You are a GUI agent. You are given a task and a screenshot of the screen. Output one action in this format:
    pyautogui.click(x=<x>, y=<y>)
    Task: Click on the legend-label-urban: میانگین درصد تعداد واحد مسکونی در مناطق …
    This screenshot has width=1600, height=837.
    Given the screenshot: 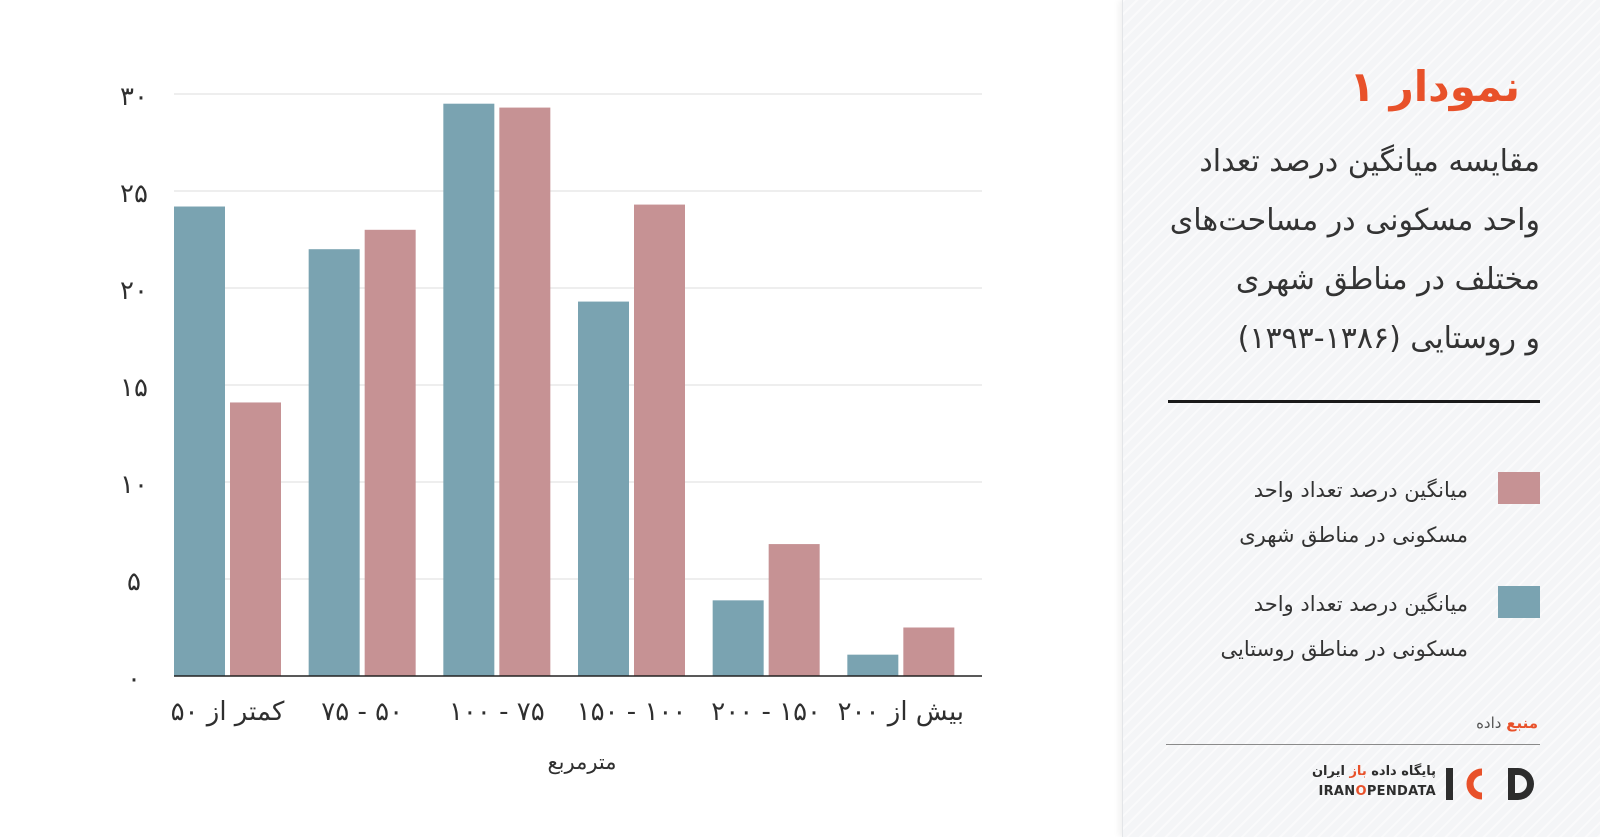 What is the action you would take?
    pyautogui.click(x=1318, y=513)
    